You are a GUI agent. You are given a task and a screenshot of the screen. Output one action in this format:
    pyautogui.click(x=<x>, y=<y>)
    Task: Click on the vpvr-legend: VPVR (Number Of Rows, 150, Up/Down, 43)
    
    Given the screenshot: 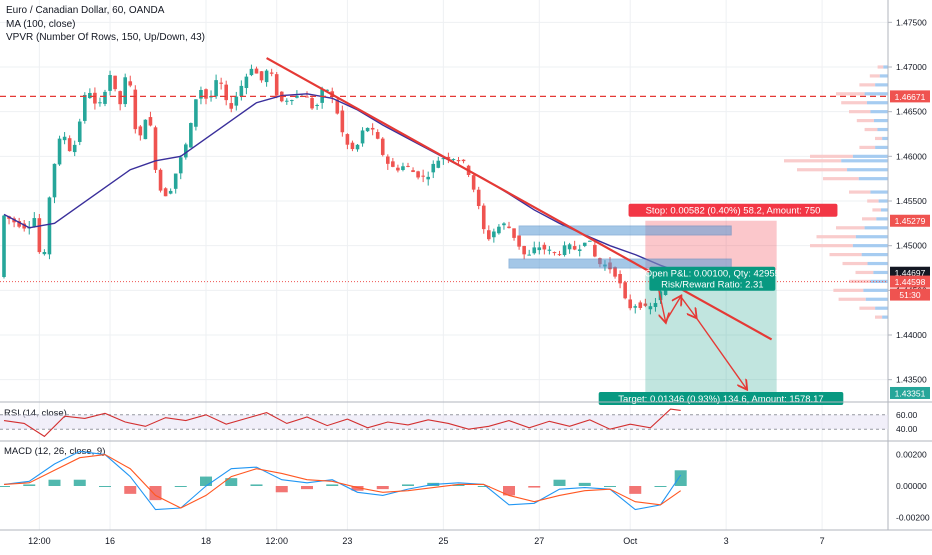 What is the action you would take?
    pyautogui.click(x=105, y=37)
    